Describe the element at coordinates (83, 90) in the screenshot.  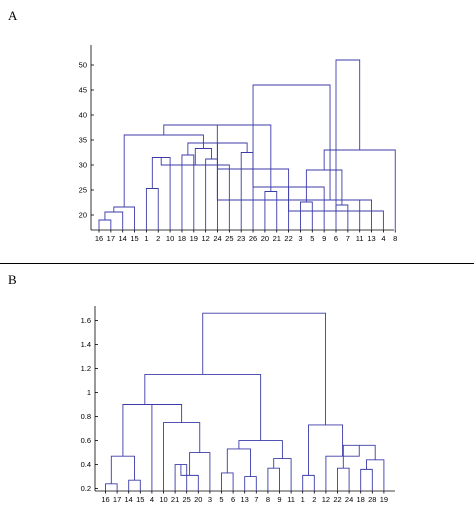
I see `y-tick-label: 45` at that location.